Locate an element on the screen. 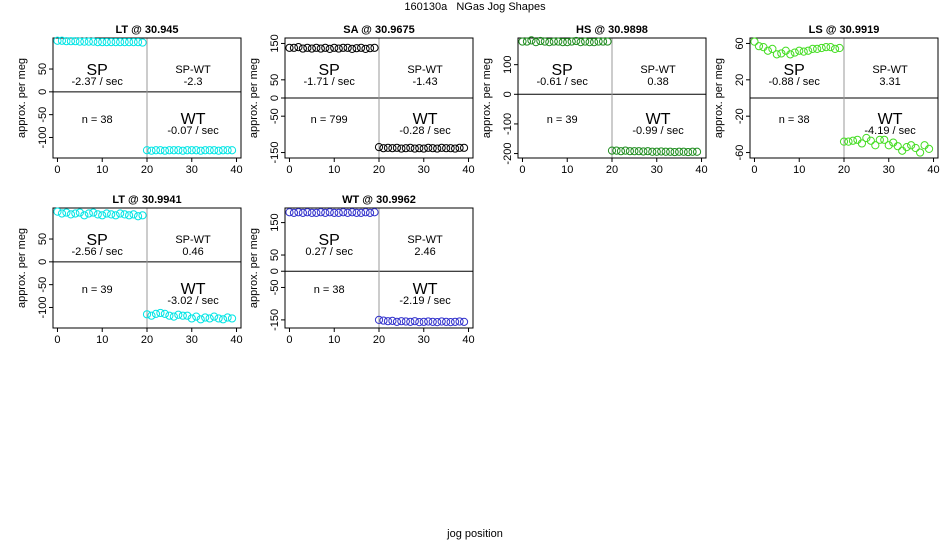 This screenshot has height=550, width=950. sp-wt-value: -1.43 is located at coordinates (425, 82).